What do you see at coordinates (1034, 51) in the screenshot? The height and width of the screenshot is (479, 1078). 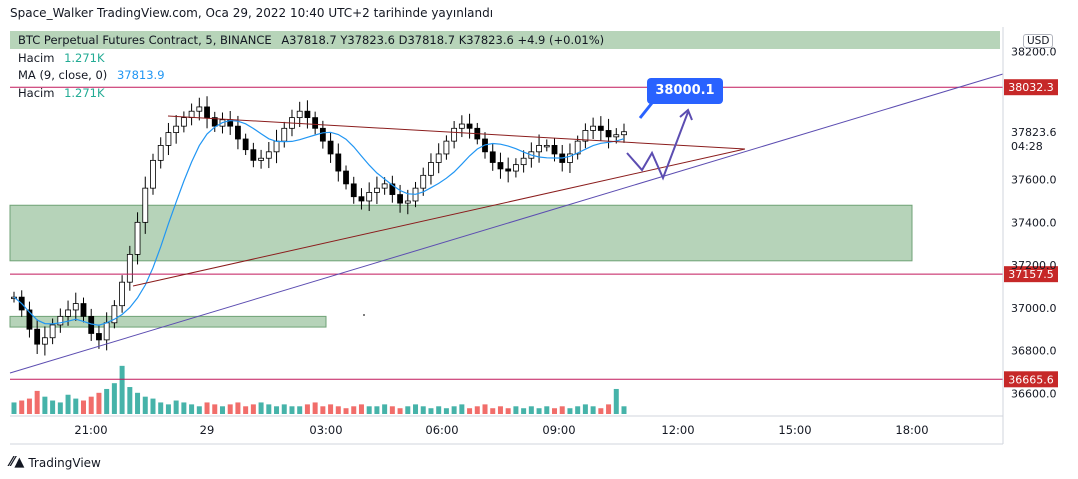 I see `y-tick-label: 38200.0` at bounding box center [1034, 51].